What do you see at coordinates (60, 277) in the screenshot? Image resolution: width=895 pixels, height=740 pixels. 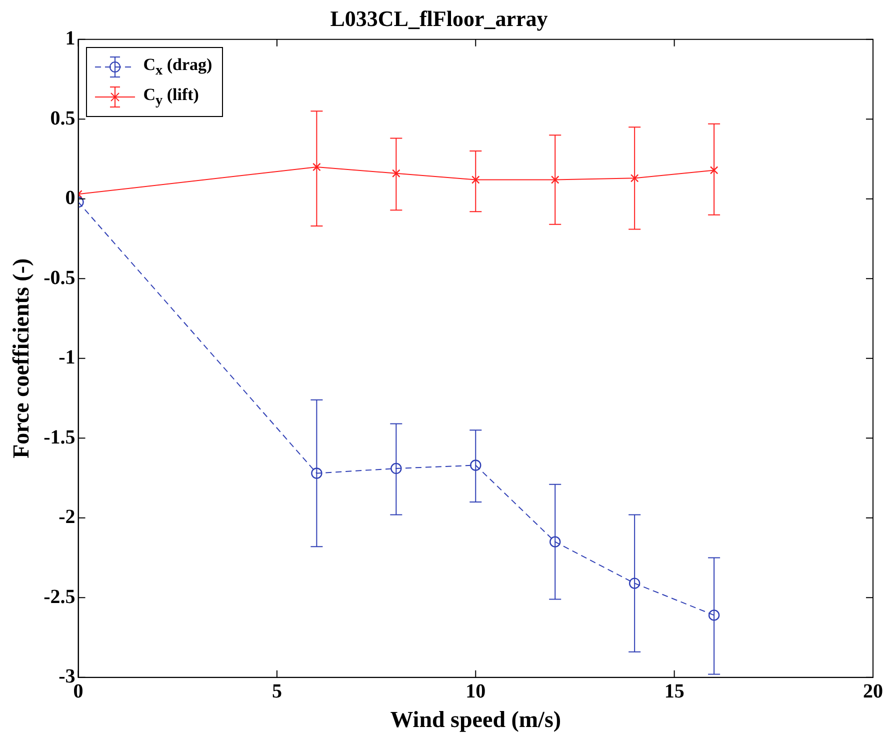 I see `y-tick-label: -0.5` at bounding box center [60, 277].